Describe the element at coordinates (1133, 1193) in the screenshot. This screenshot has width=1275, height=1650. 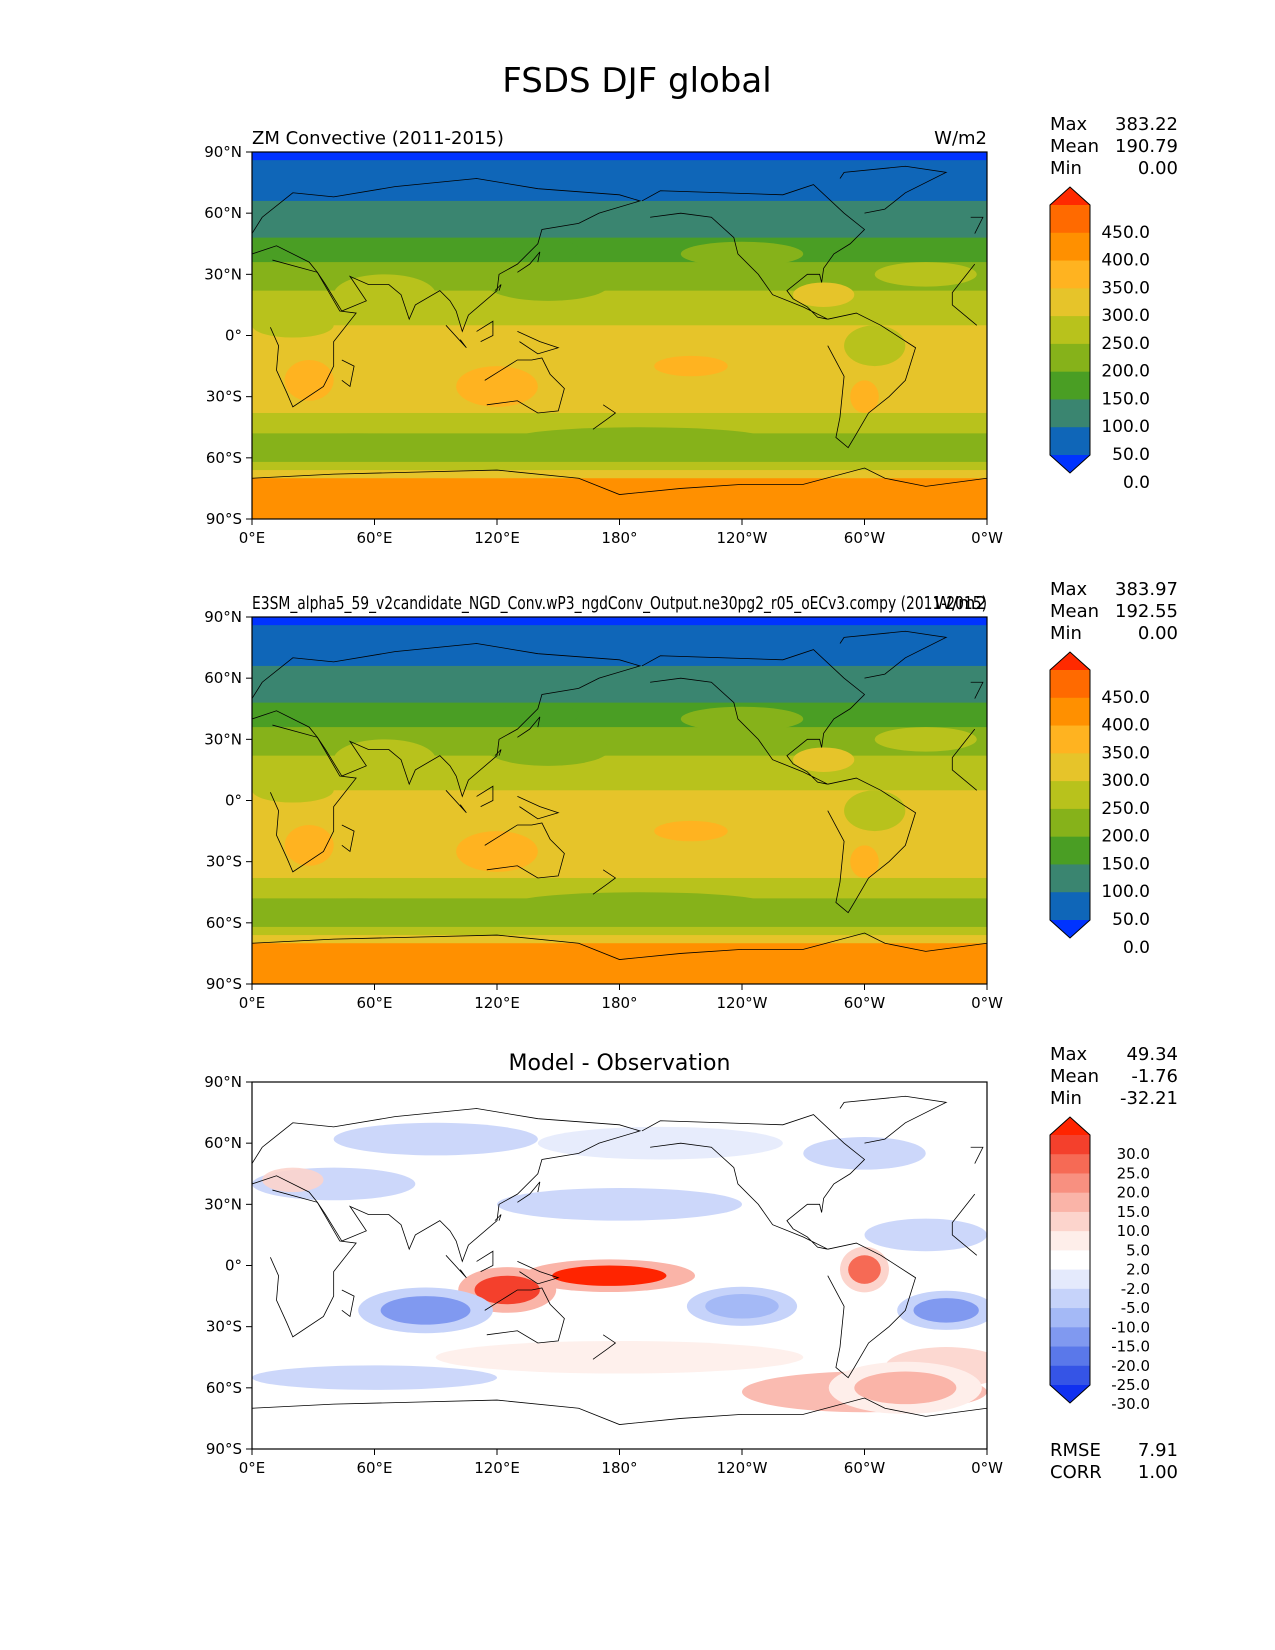
I see `colorbar-label: 20.0` at that location.